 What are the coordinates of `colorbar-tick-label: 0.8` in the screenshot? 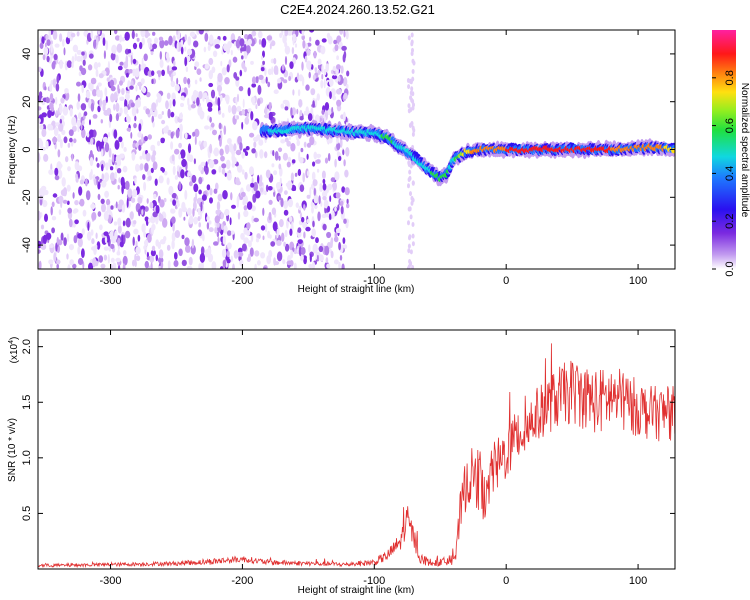 It's located at (730, 77).